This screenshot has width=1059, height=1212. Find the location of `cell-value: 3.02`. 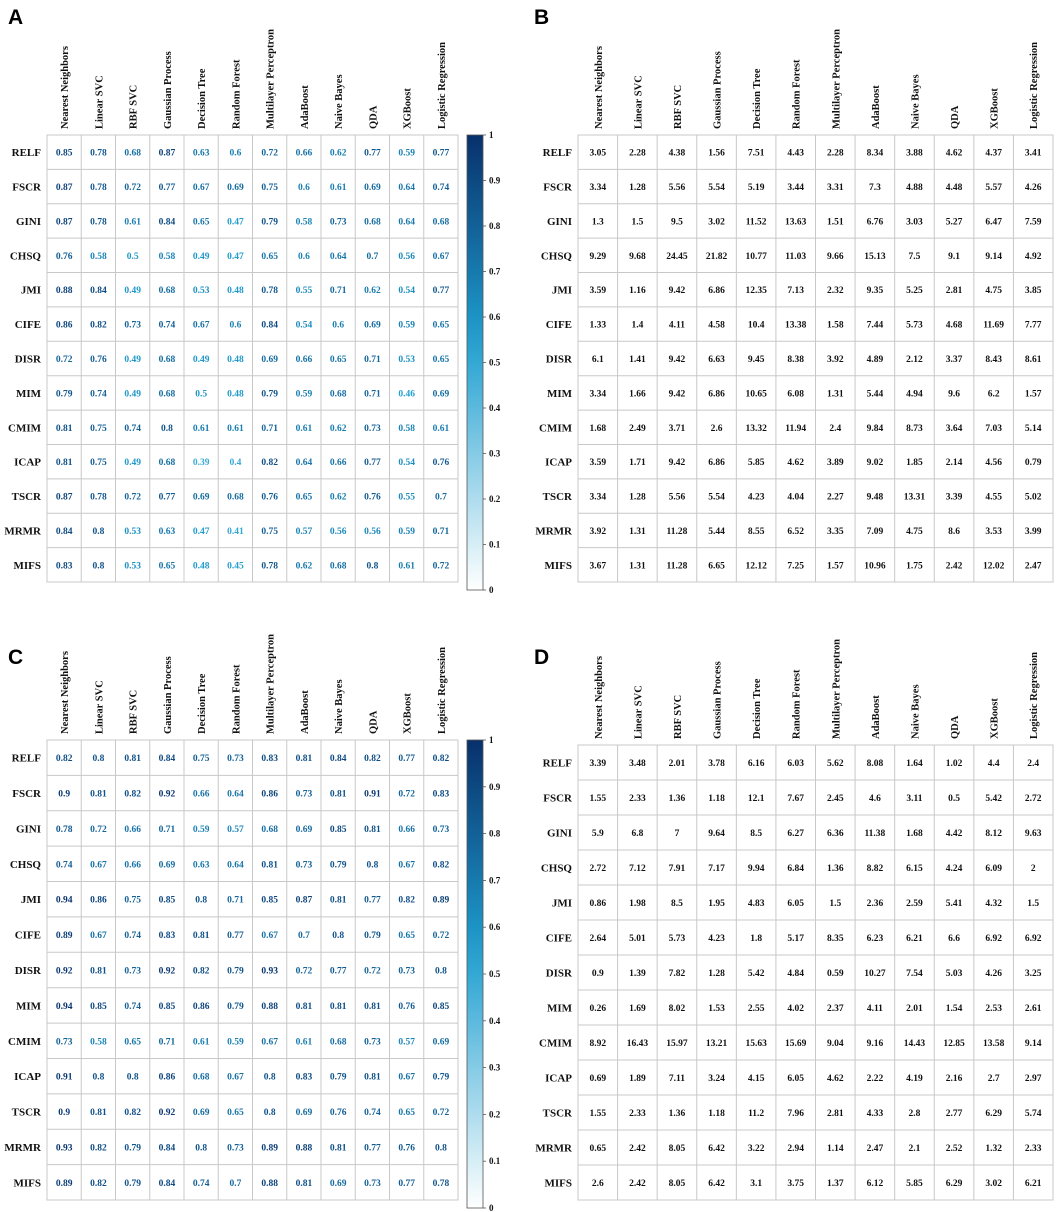

cell-value: 3.02 is located at coordinates (716, 222).